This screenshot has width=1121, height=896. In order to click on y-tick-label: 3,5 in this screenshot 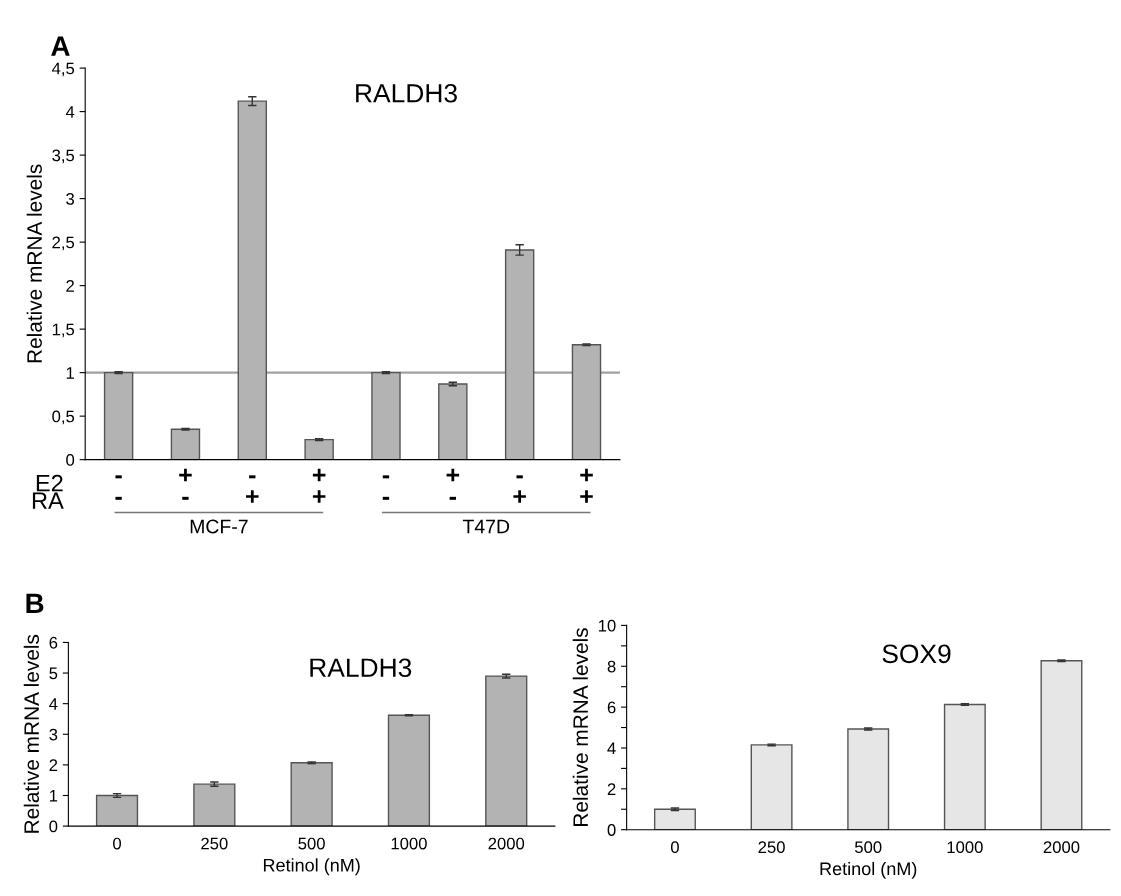, I will do `click(63, 156)`.